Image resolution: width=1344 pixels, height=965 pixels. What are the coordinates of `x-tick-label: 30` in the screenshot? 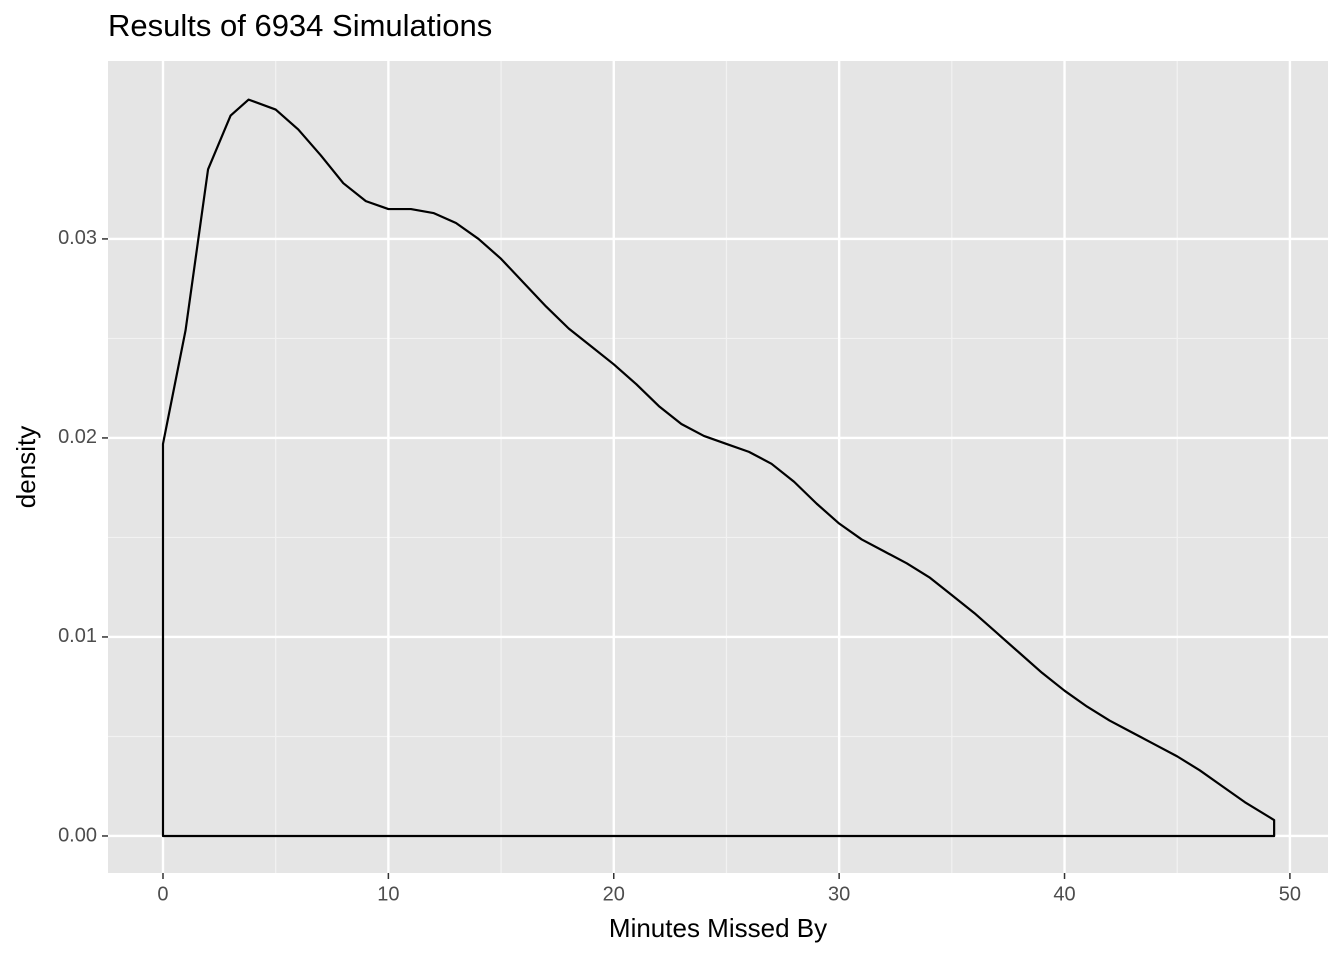 It's located at (839, 894).